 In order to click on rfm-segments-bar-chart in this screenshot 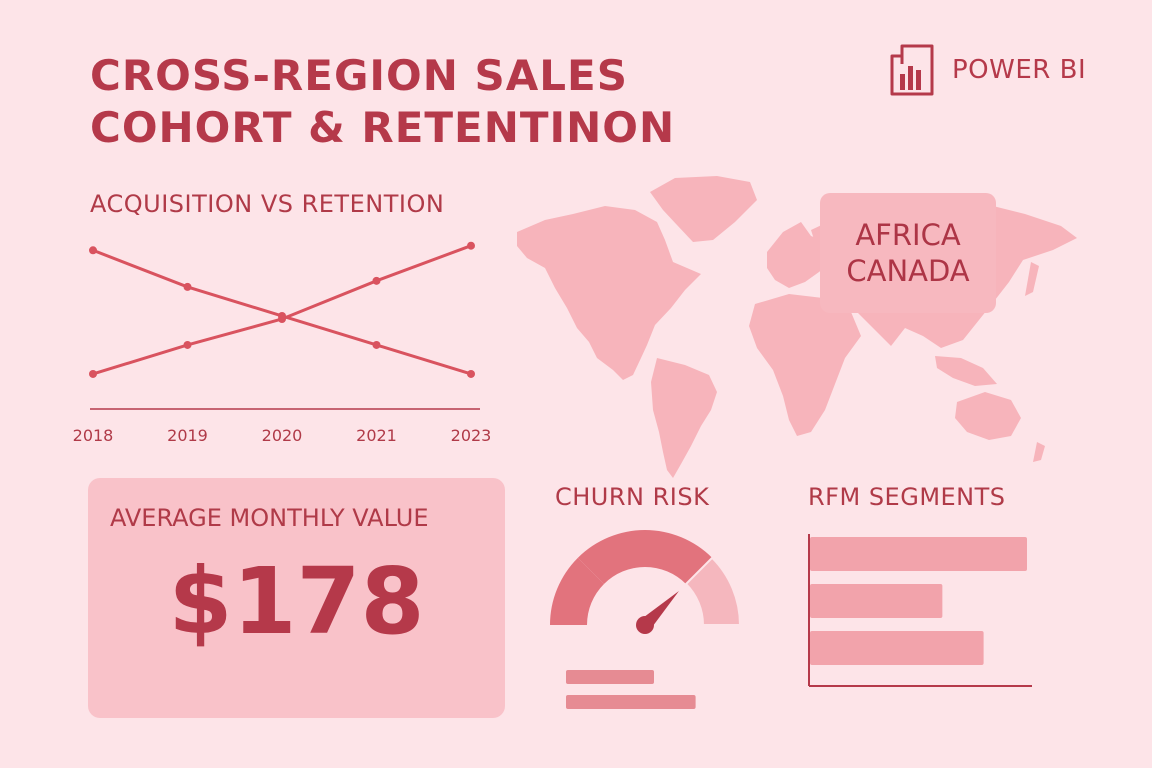, I will do `click(920, 610)`.